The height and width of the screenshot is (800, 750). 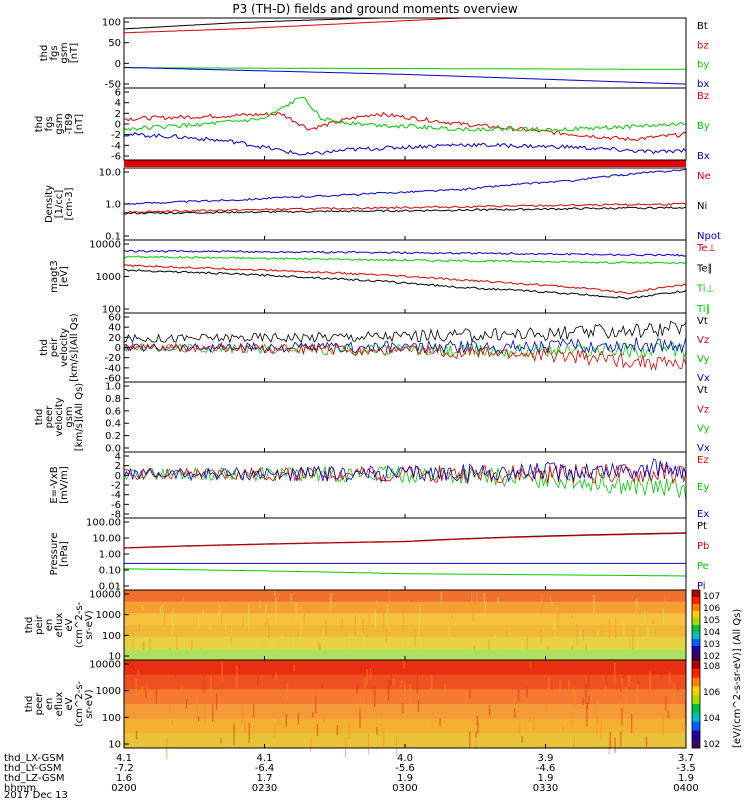 What do you see at coordinates (711, 693) in the screenshot?
I see `colorbar-tick-label: 106` at bounding box center [711, 693].